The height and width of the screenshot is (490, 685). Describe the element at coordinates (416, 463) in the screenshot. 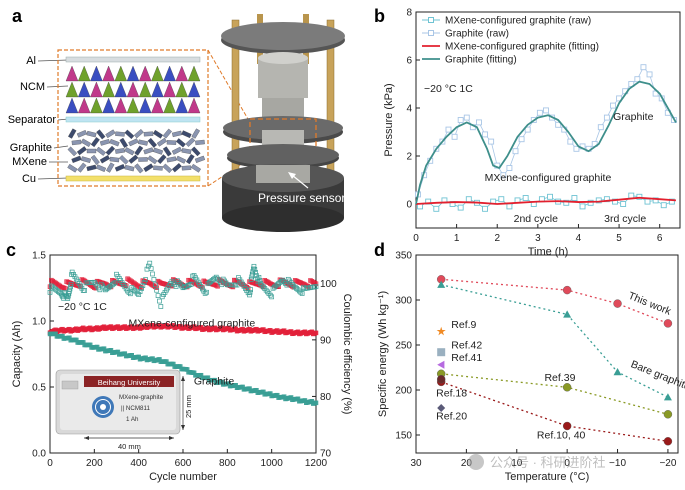

I see `x-tick-label: 30` at that location.